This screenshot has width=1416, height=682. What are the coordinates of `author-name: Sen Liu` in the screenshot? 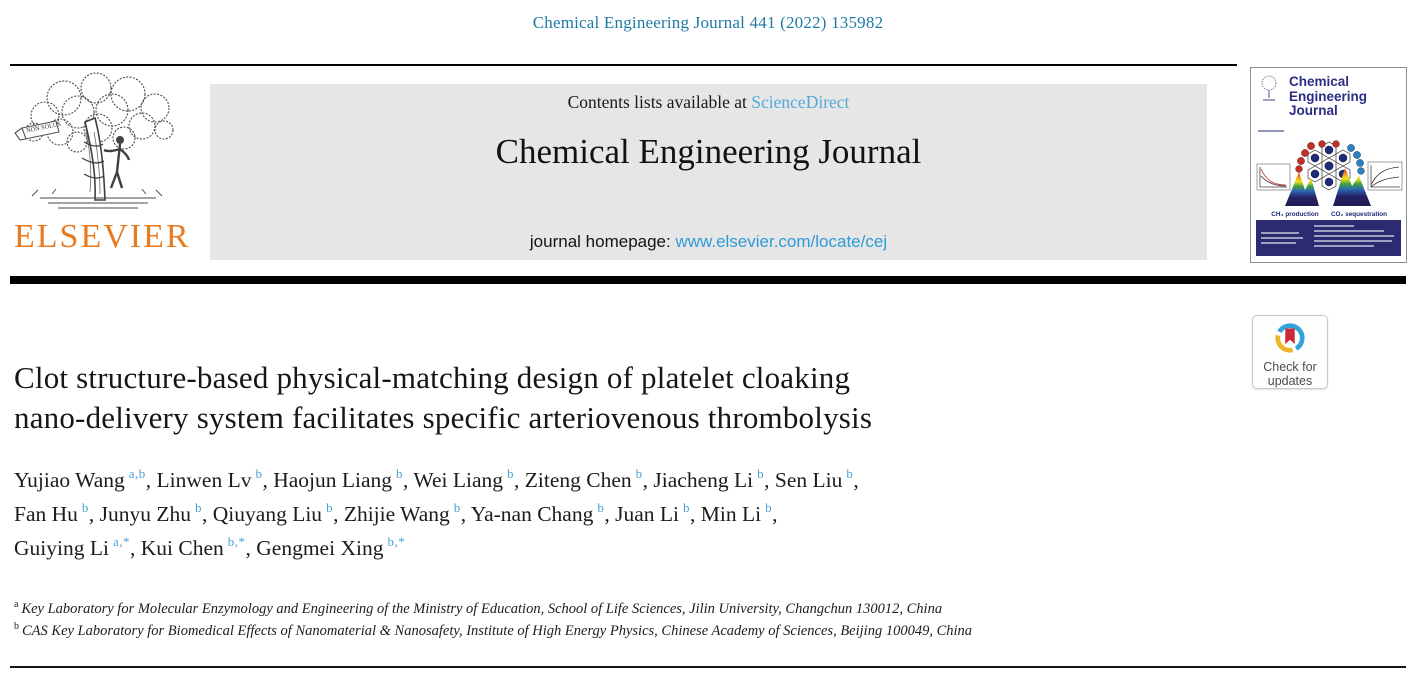 It's located at (808, 480).